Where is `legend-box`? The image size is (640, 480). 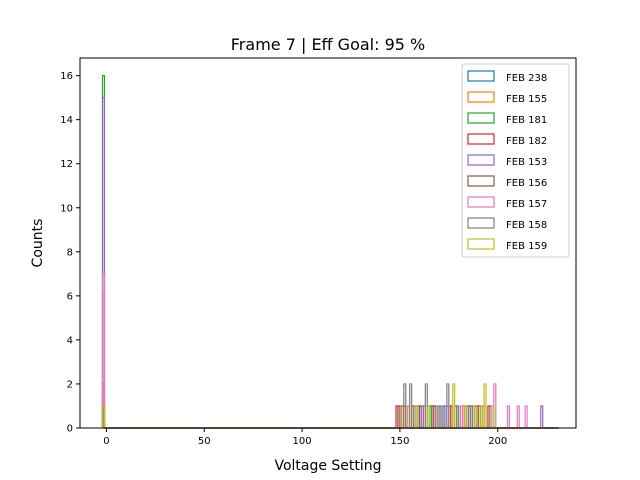
legend-box is located at coordinates (515, 160).